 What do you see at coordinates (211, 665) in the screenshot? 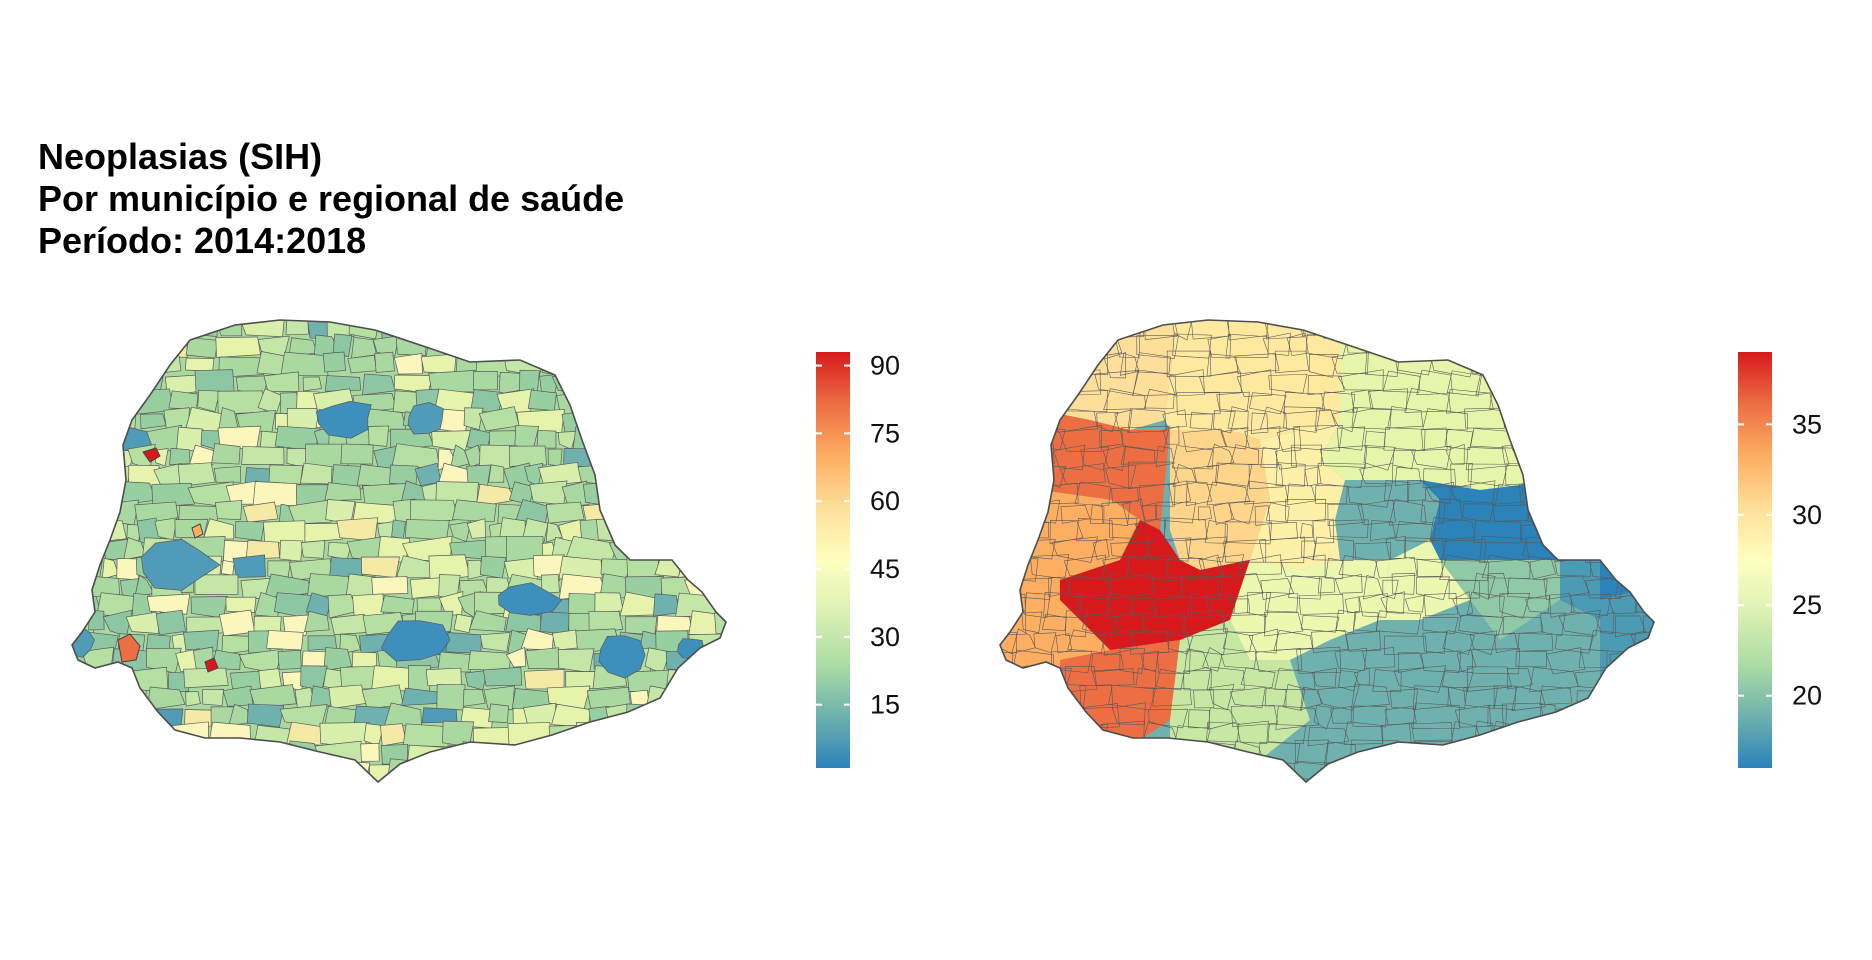
I see `municipio-high-marker` at bounding box center [211, 665].